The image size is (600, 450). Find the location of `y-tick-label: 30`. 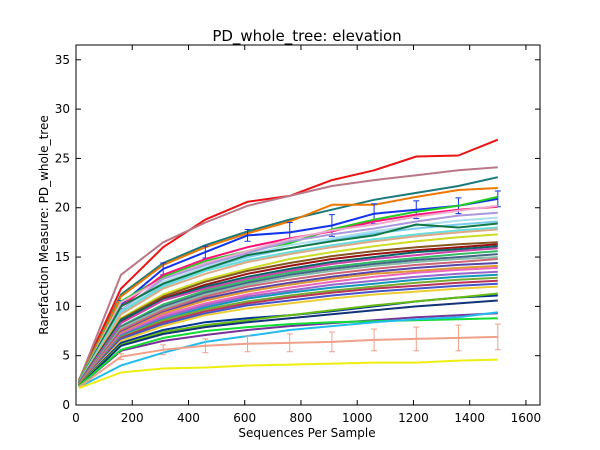

y-tick-label: 30 is located at coordinates (62, 109).